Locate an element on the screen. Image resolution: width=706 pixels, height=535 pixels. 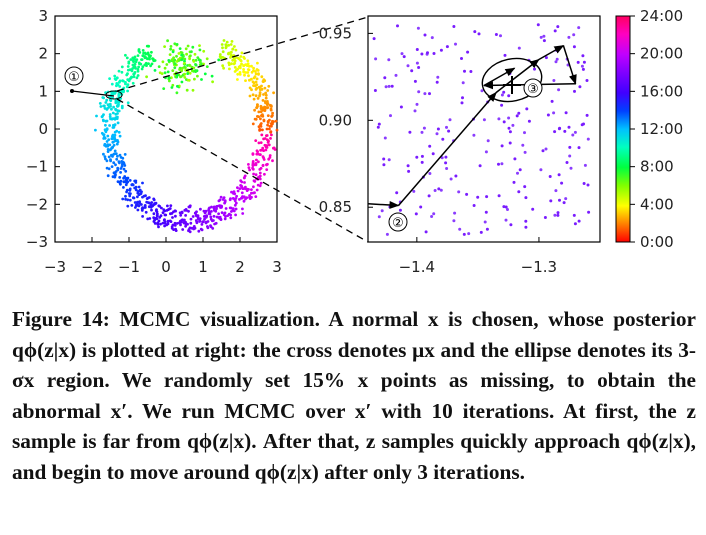
caption-label: Figure 14: is located at coordinates (61, 319).